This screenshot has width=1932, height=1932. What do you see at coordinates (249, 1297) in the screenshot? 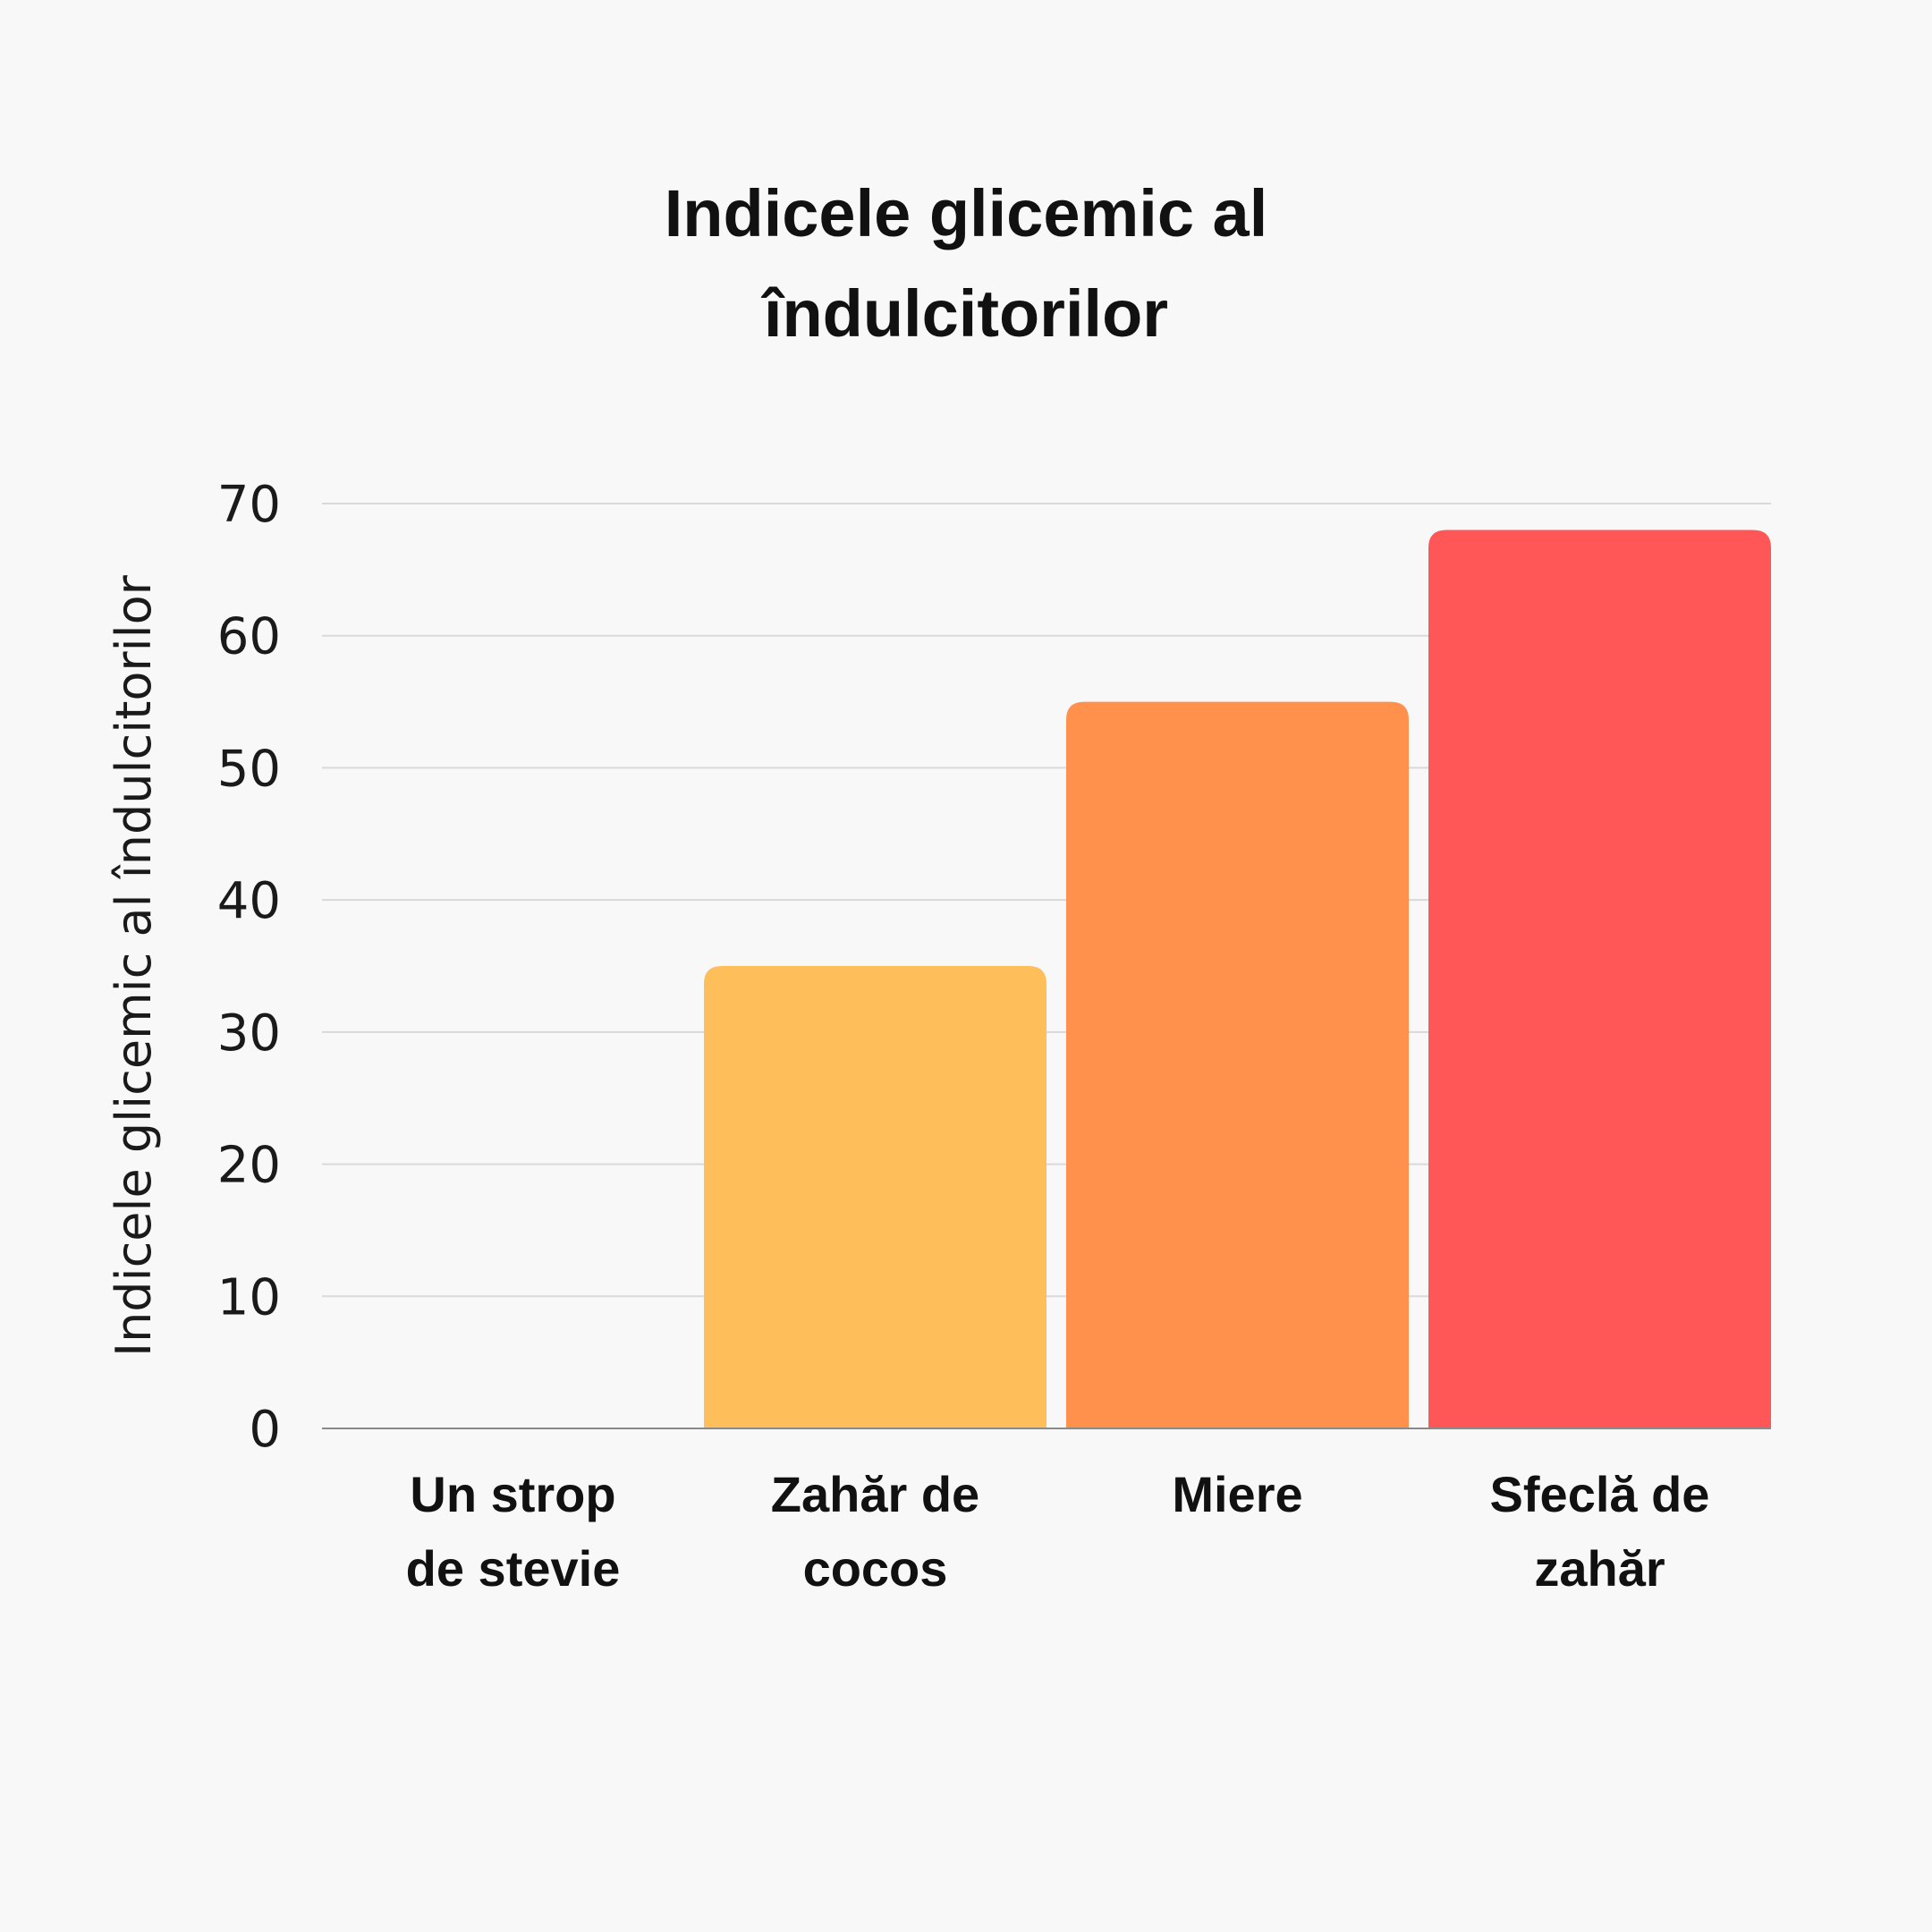
I see `y-tick-label: 10` at bounding box center [249, 1297].